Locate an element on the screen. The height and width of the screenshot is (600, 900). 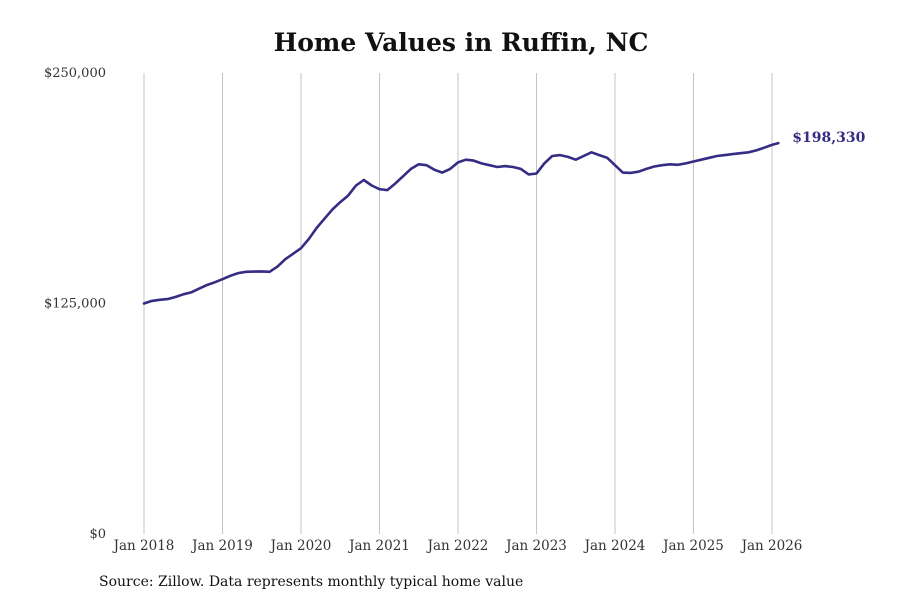
x-tick-label: Jan 2019 is located at coordinates (221, 546).